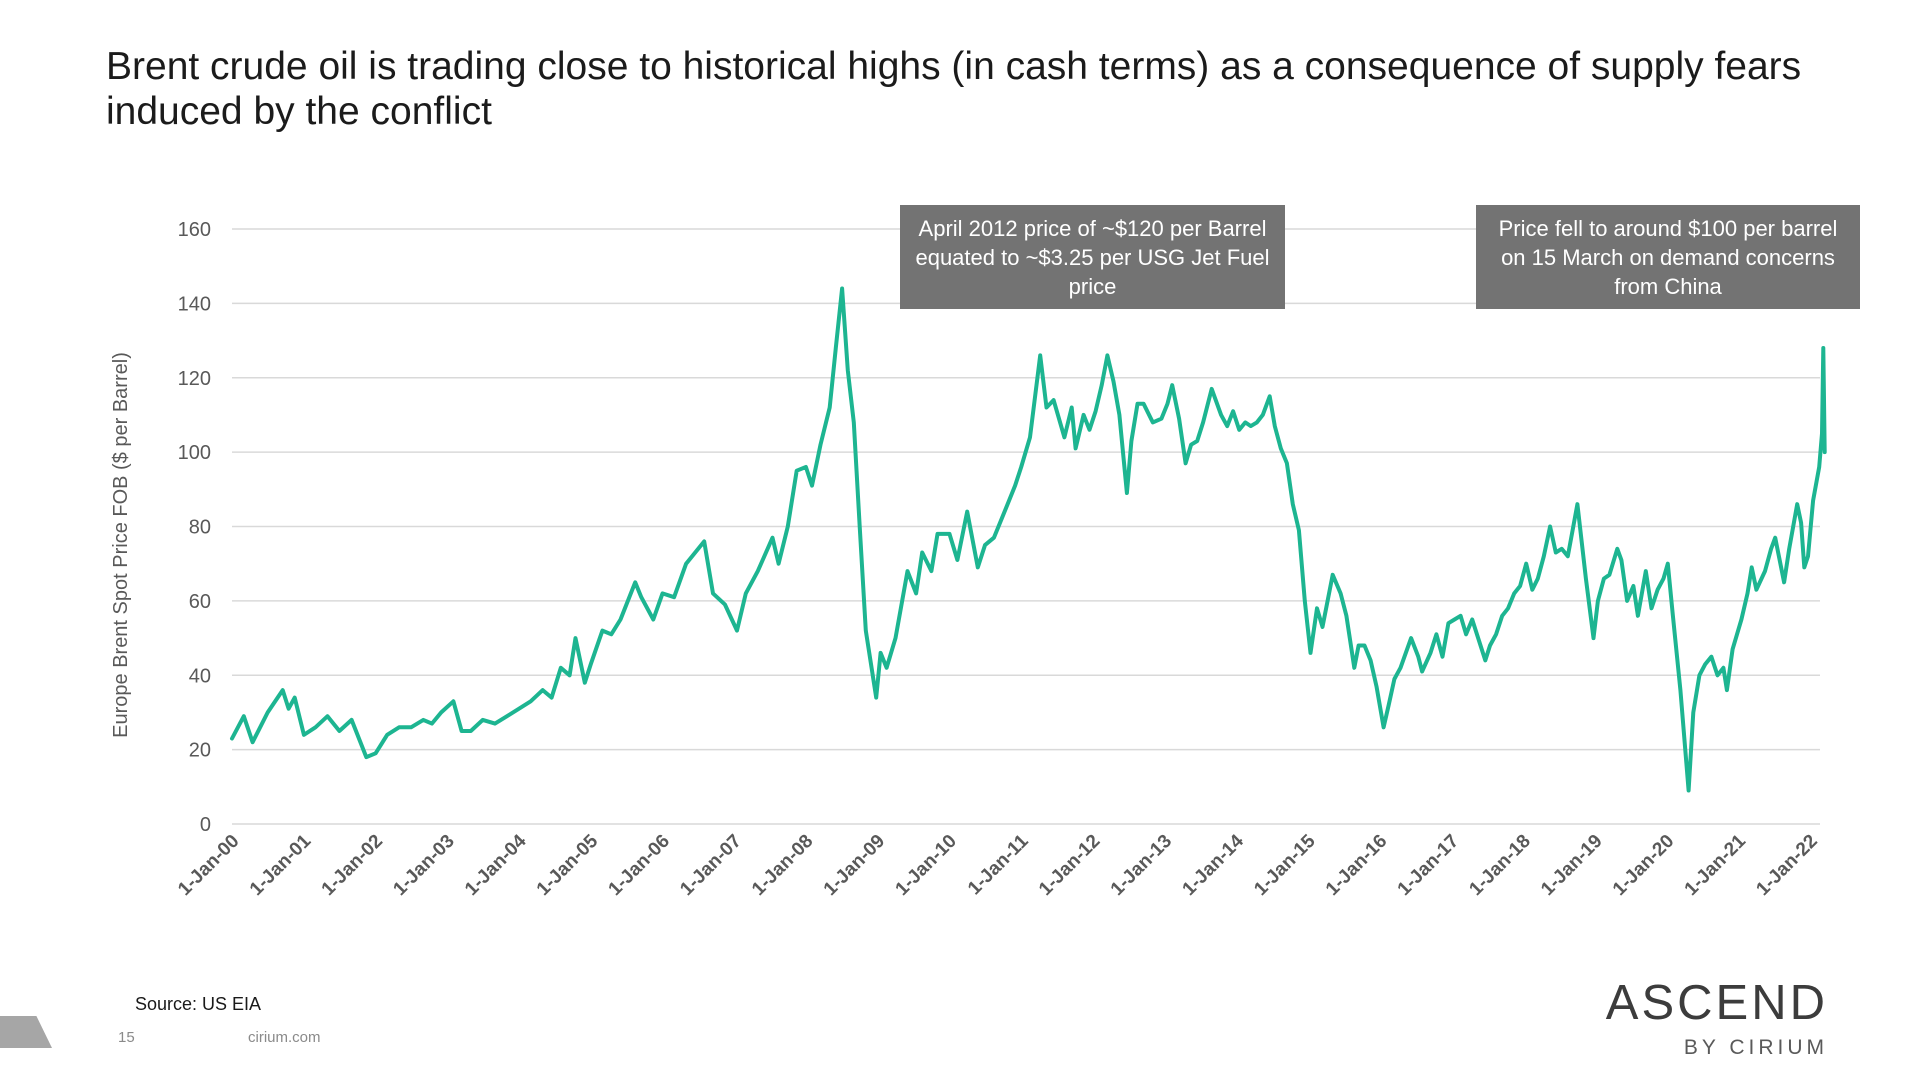 The image size is (1920, 1080). Describe the element at coordinates (1499, 865) in the screenshot. I see `x-tick-label: 1-Jan-18` at that location.